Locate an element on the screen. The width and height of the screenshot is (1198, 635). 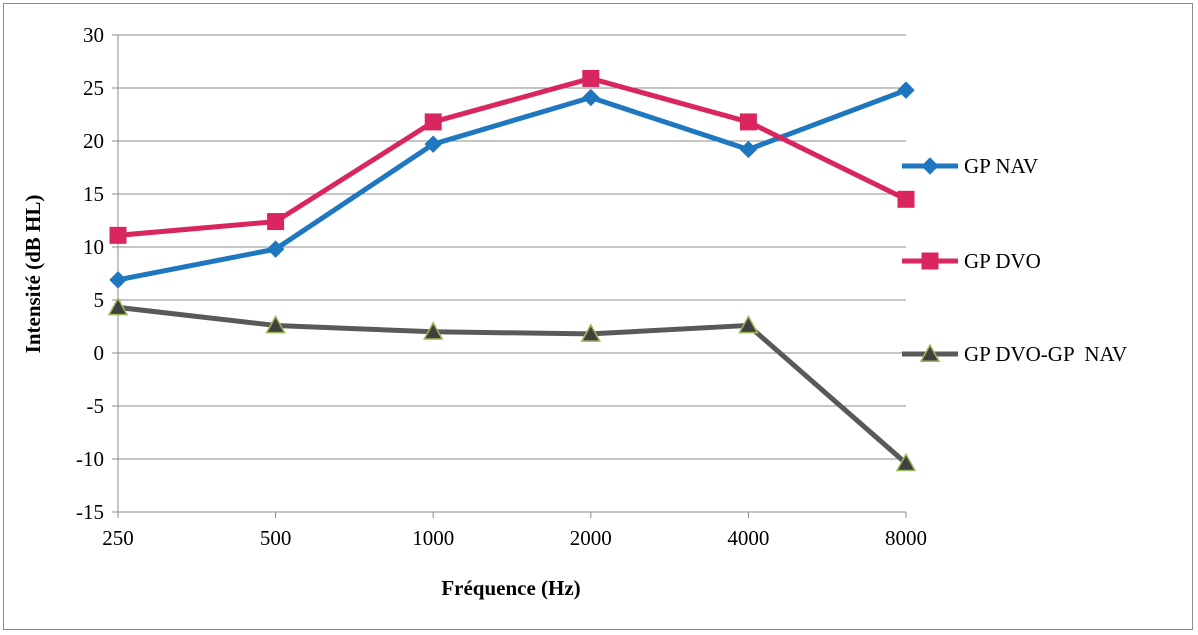
x-tick-labels: 250 500 1000 2000 4000 8000 is located at coordinates (514, 538).